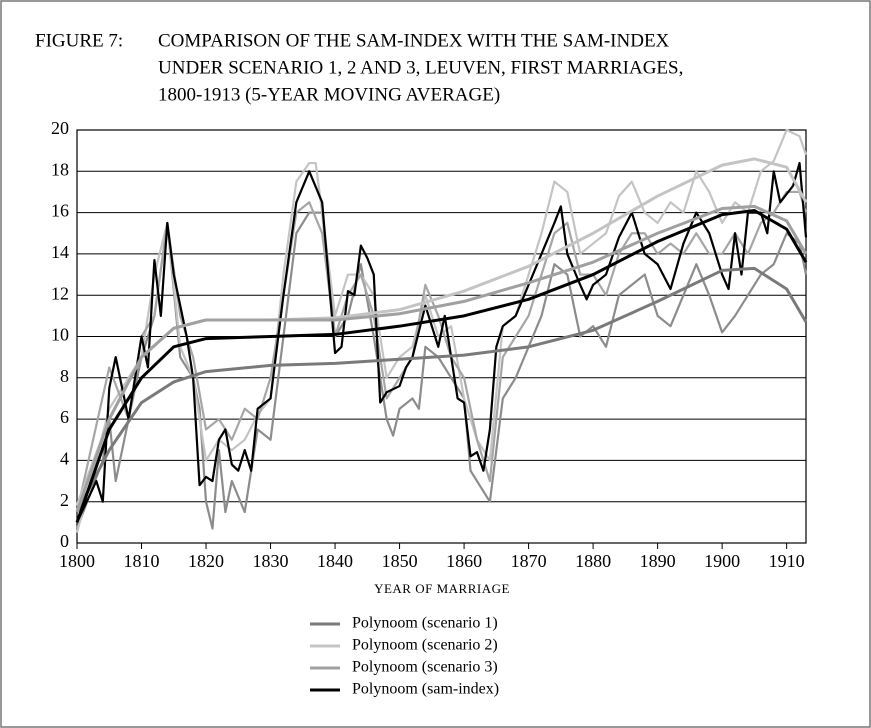 The width and height of the screenshot is (871, 728). What do you see at coordinates (60, 335) in the screenshot?
I see `y-tick-label: 10` at bounding box center [60, 335].